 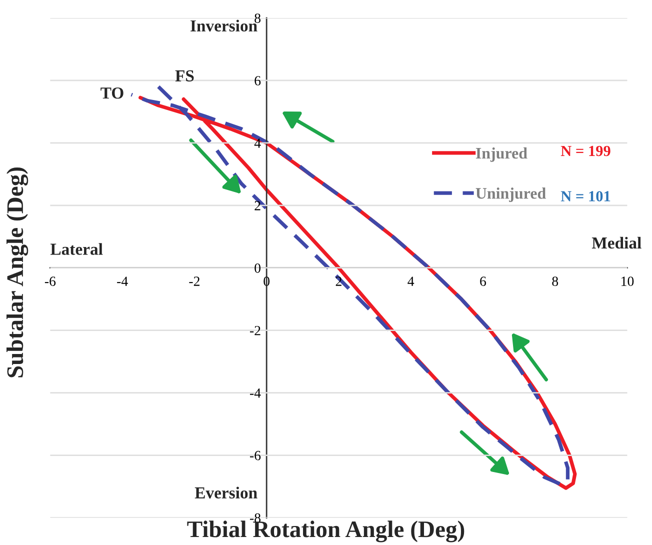 What do you see at coordinates (76, 249) in the screenshot?
I see `annotation: Lateral` at bounding box center [76, 249].